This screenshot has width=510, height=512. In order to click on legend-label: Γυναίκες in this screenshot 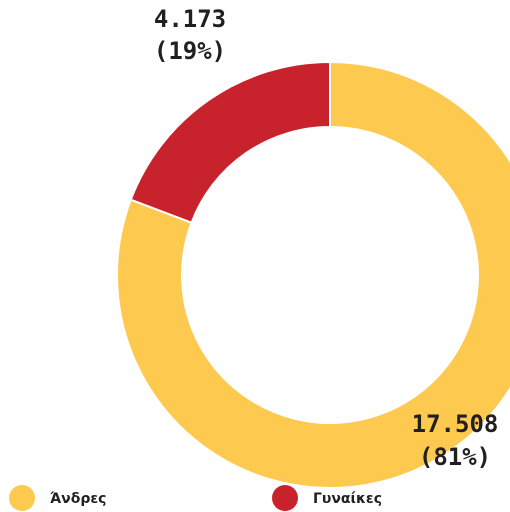, I will do `click(347, 499)`.